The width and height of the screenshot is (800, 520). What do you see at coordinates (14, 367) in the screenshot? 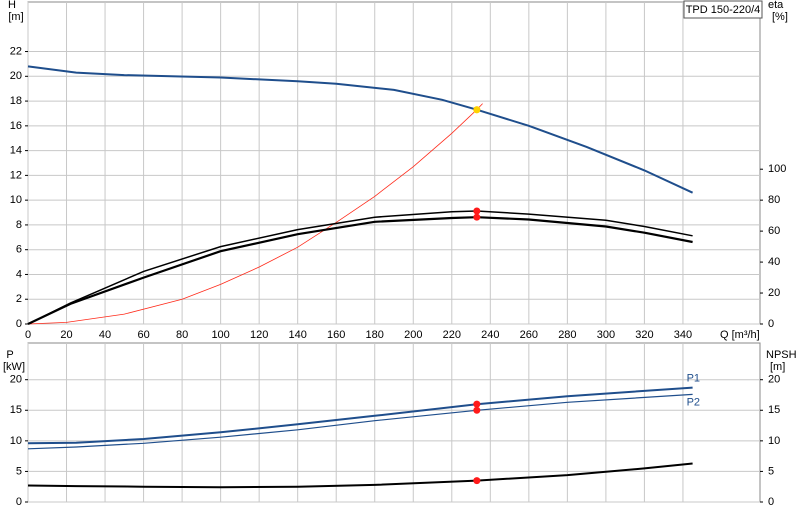
I see `y-axis-unit: [kW]` at bounding box center [14, 367].